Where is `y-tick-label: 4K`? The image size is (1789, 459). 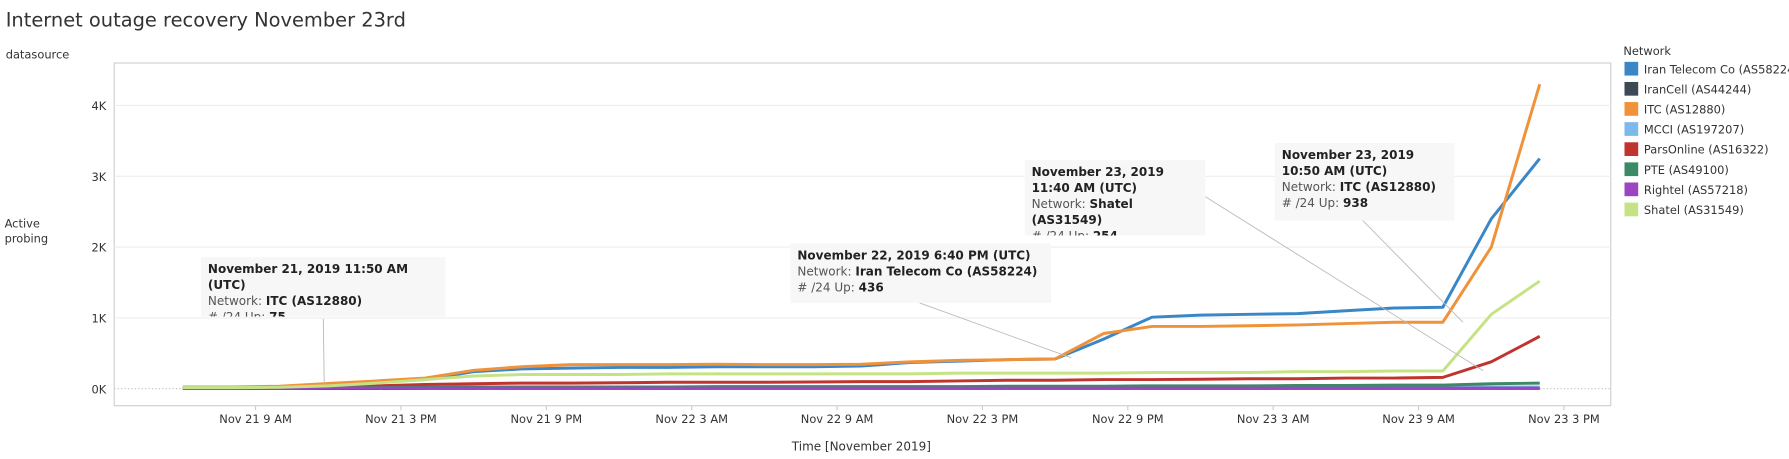
y-tick-label: 4K is located at coordinates (98, 106).